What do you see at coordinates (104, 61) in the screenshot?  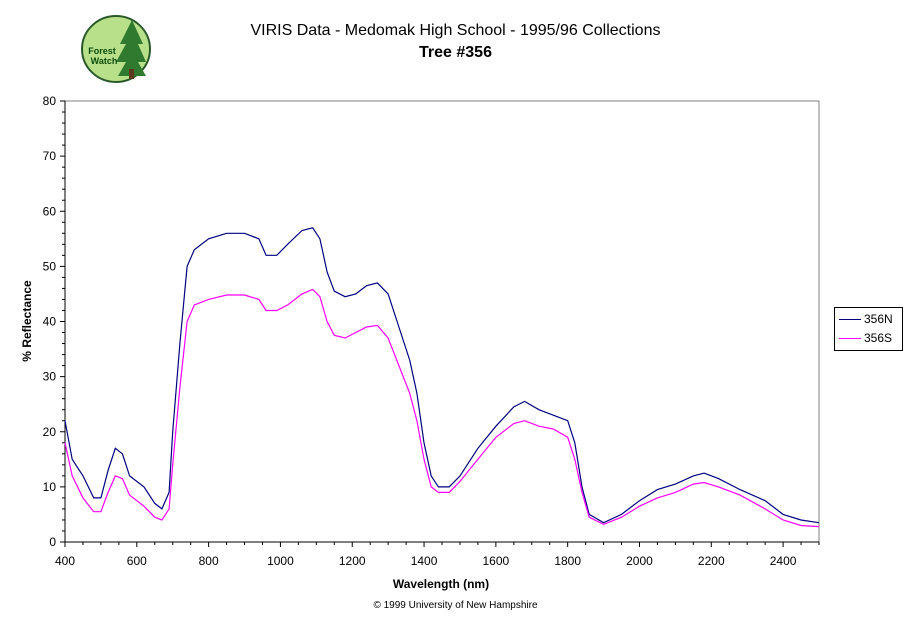 I see `svg-text: Watch` at bounding box center [104, 61].